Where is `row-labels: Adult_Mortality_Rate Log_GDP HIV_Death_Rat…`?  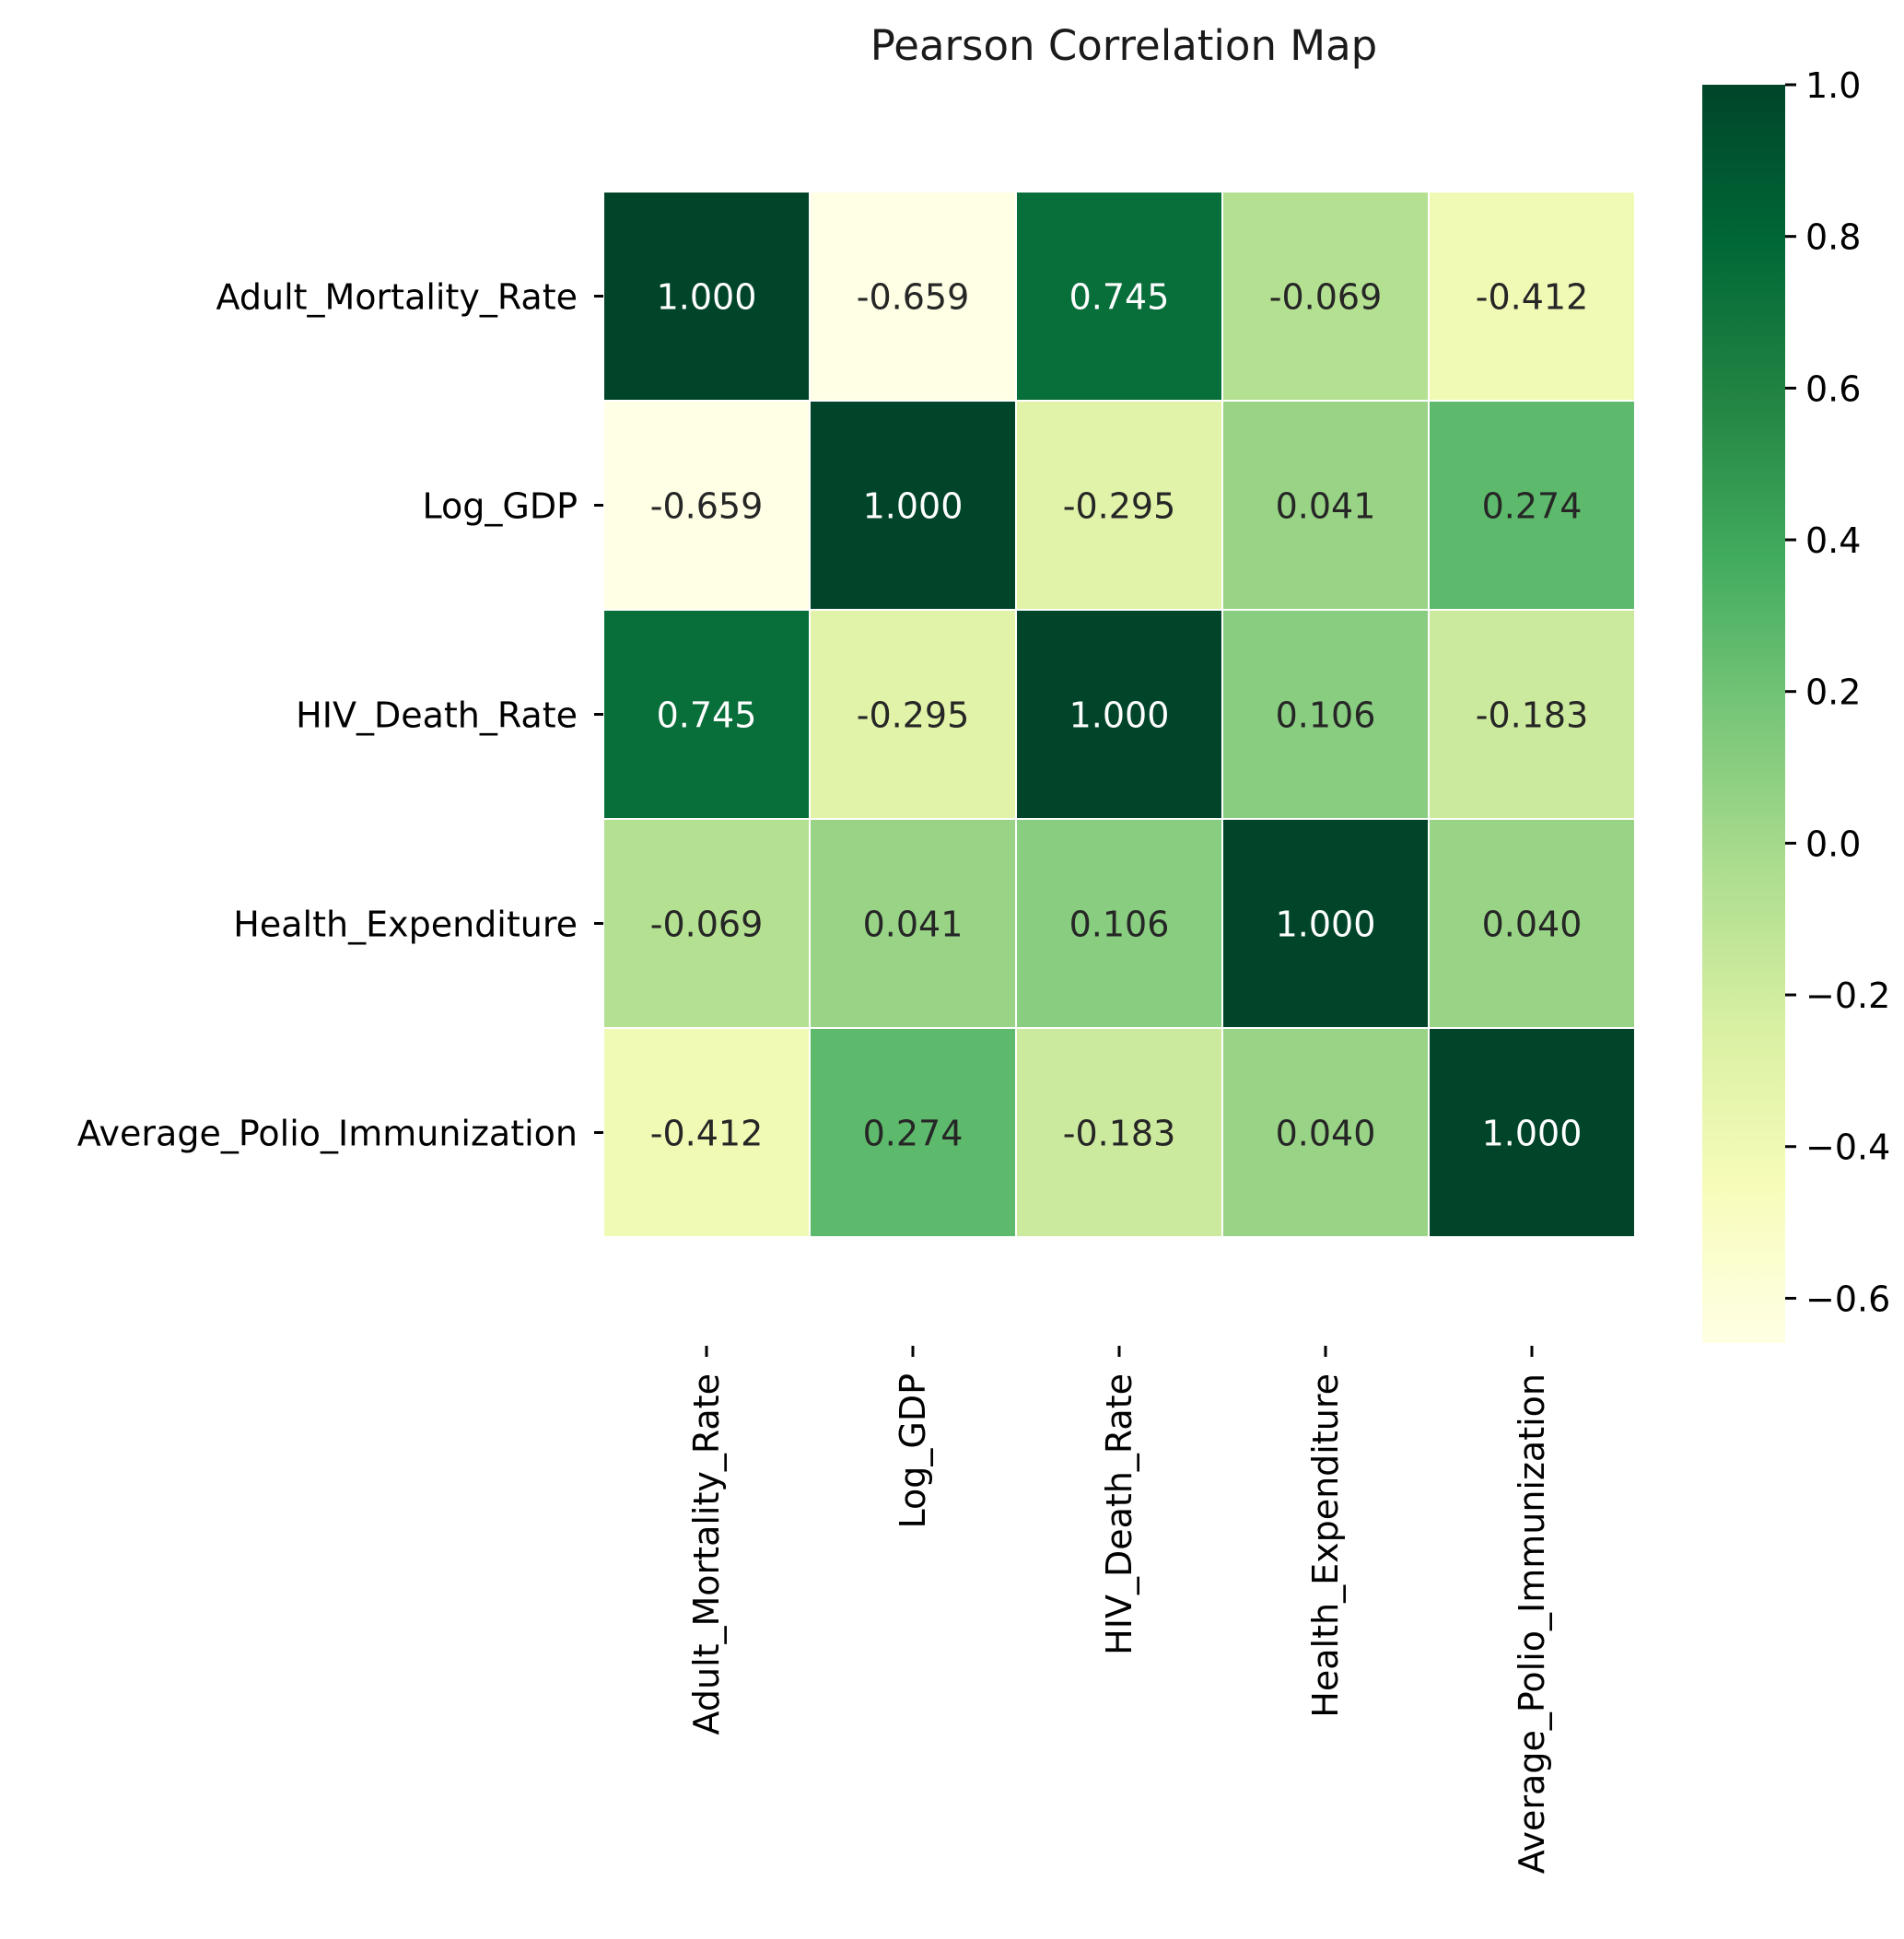
row-labels: Adult_Mortality_Rate Log_GDP HIV_Death_Rat… is located at coordinates (340, 715).